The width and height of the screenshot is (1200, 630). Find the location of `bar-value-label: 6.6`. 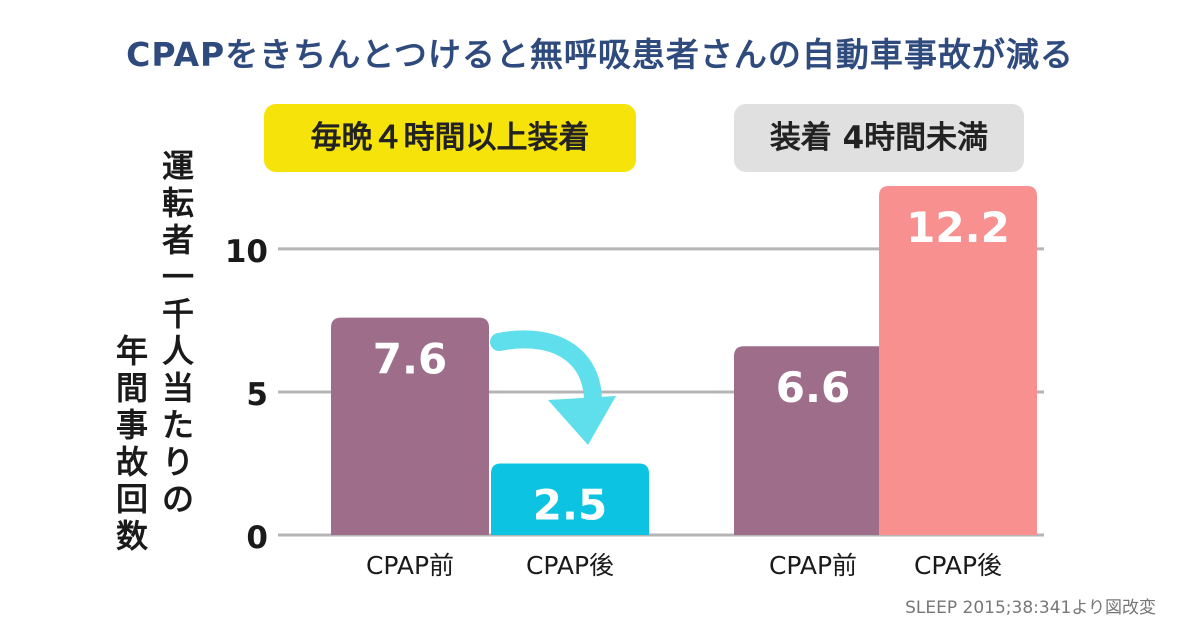

bar-value-label: 6.6 is located at coordinates (813, 387).